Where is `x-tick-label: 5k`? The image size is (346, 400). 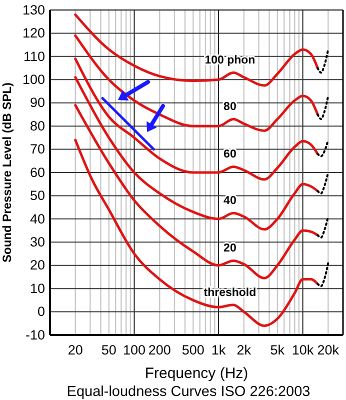
x-tick-label: 5k is located at coordinates (277, 350).